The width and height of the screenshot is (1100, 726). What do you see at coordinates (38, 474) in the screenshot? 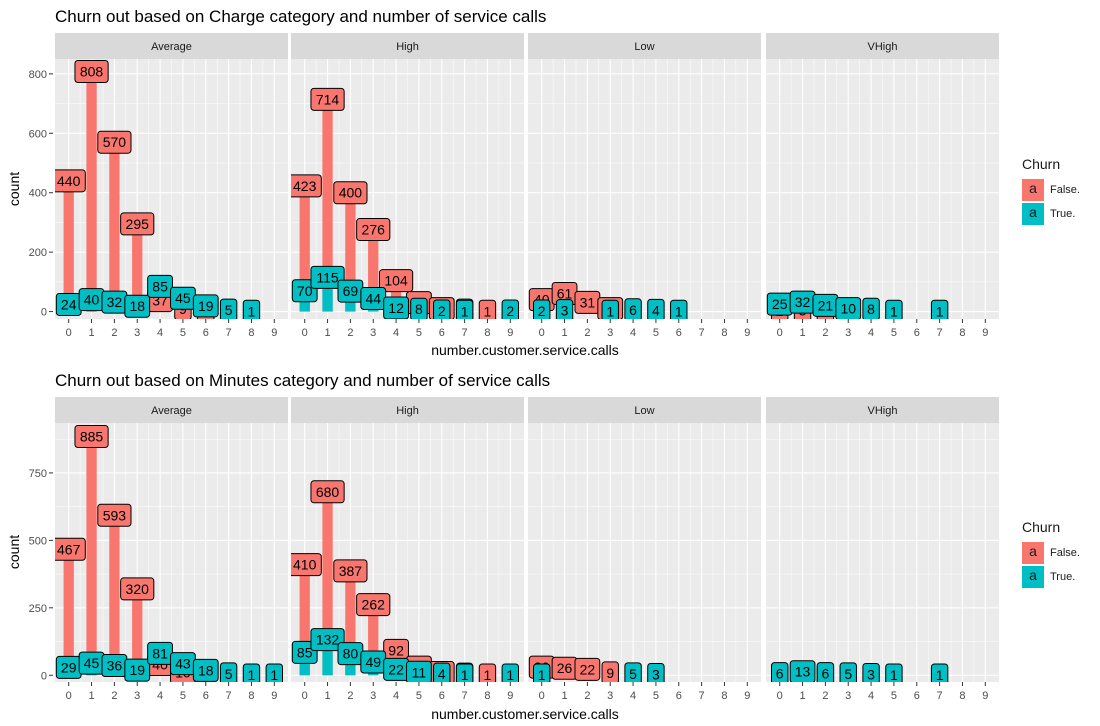
I see `y-tick-label: 750` at bounding box center [38, 474].